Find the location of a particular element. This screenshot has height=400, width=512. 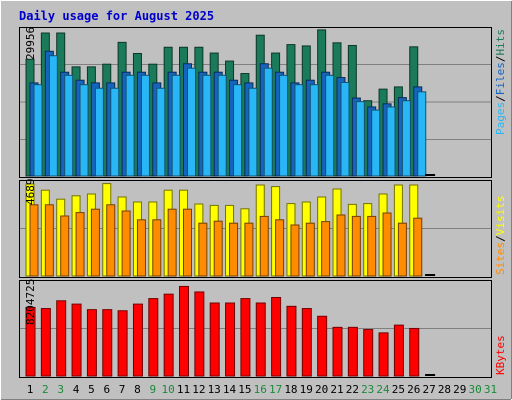

x-axis-day-label-28: 28 is located at coordinates (444, 389).